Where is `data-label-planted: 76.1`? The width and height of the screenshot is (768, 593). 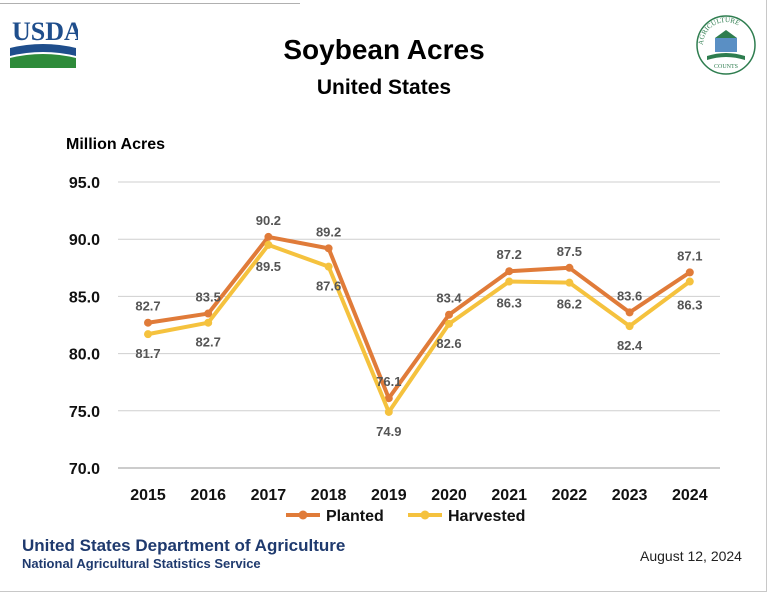
data-label-planted: 76.1 is located at coordinates (388, 381).